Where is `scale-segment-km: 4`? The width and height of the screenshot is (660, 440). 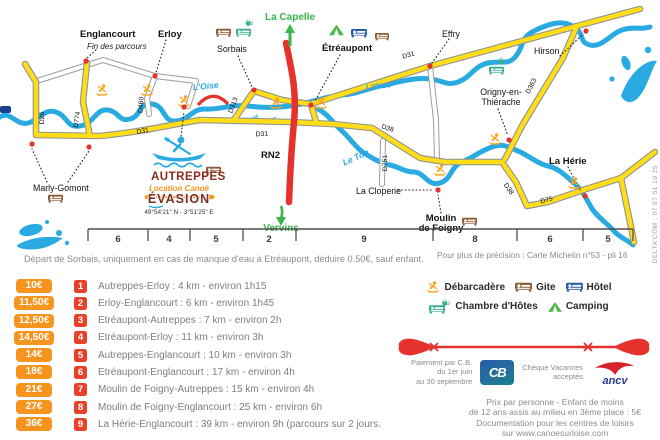
scale-segment-km: 4 is located at coordinates (169, 239).